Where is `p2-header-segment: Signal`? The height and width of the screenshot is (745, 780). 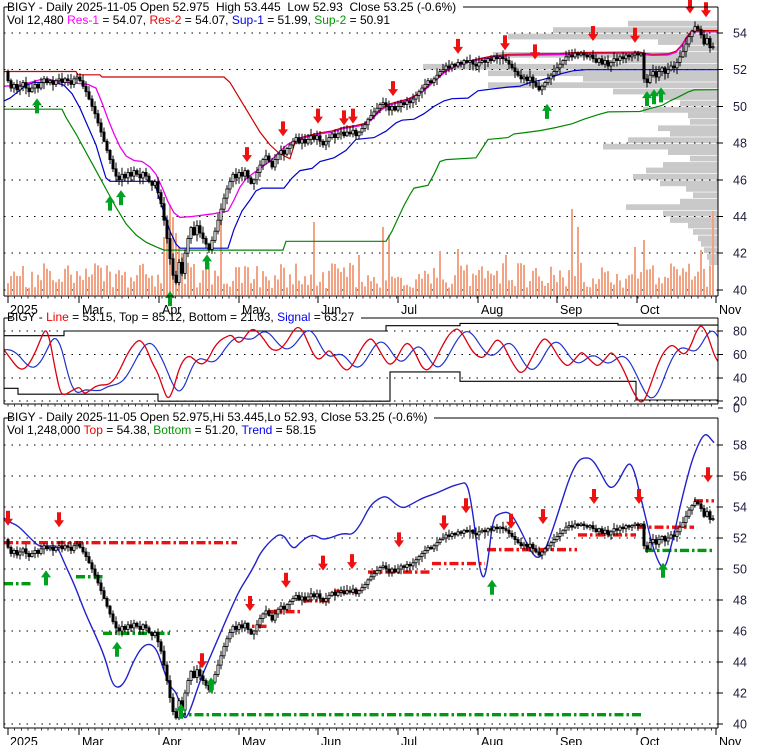 p2-header-segment: Signal is located at coordinates (294, 317).